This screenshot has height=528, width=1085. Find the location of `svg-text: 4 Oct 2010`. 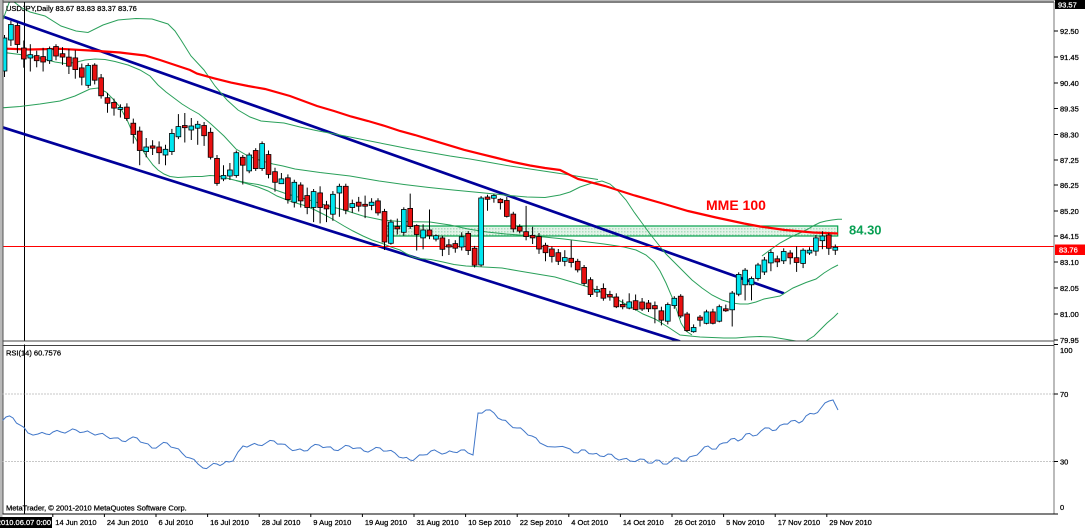

svg-text: 4 Oct 2010 is located at coordinates (589, 522).